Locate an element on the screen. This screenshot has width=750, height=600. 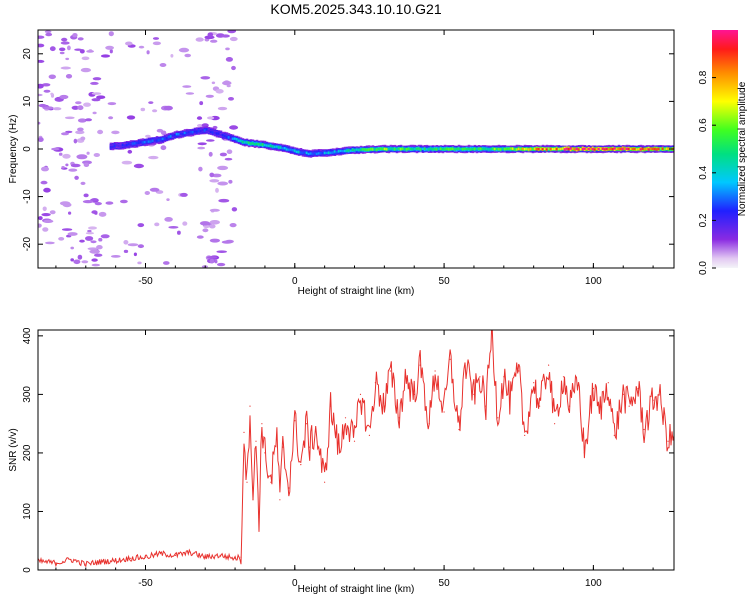
y-tick-label: 200 is located at coordinates (27, 452).